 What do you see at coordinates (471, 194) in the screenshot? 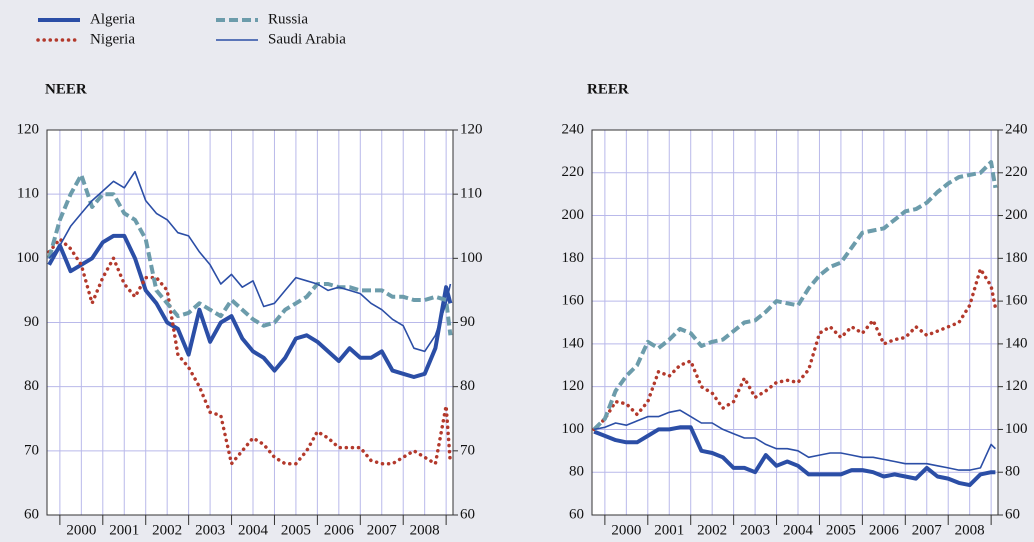
I see `y2-tick-label: 110` at bounding box center [471, 194].